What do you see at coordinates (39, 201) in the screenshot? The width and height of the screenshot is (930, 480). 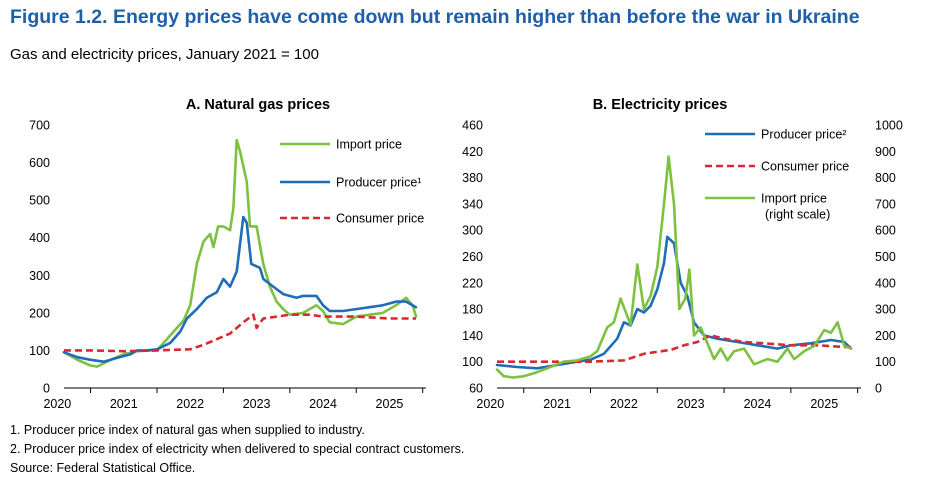 I see `y-tick-label: 500` at bounding box center [39, 201].